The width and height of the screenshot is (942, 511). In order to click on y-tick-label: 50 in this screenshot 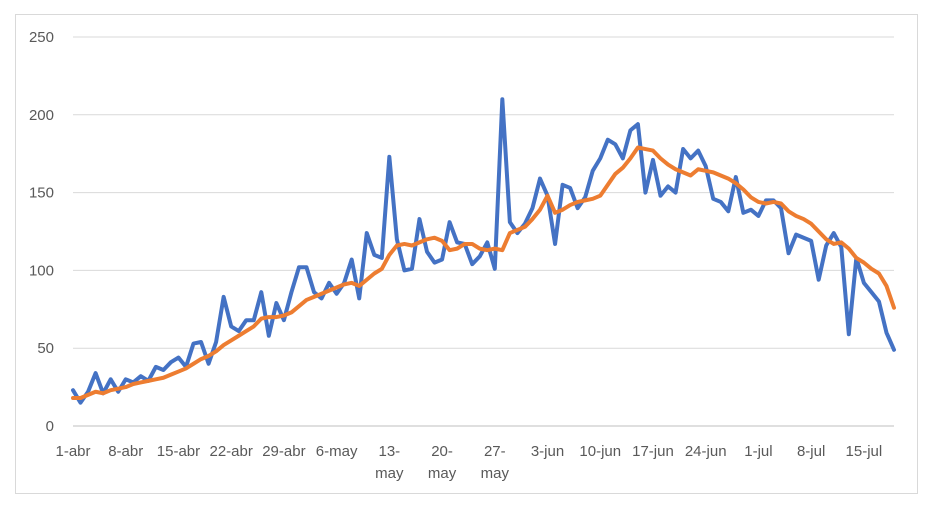, I will do `click(45, 348)`.